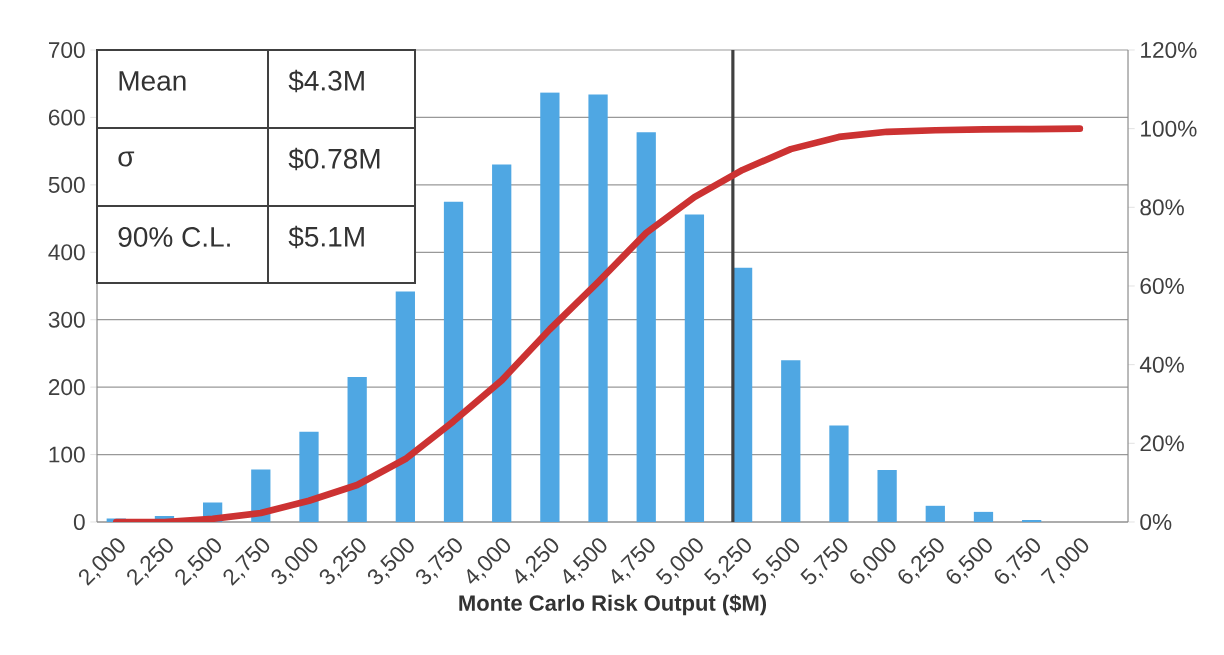 Image resolution: width=1224 pixels, height=655 pixels. I want to click on y-tick-label: 400, so click(66, 252).